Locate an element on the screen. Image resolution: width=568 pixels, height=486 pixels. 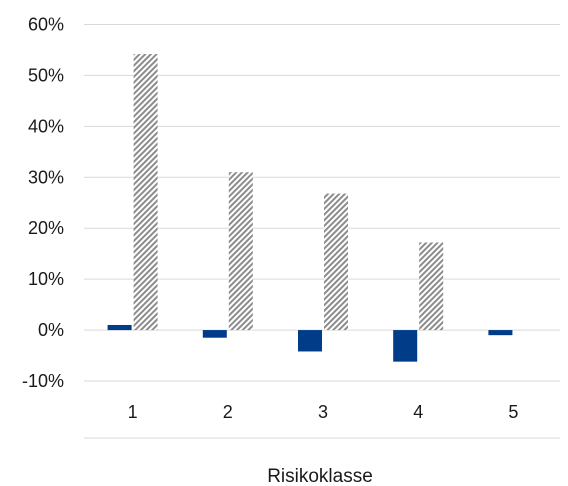
x-tick-label: 4 is located at coordinates (418, 412).